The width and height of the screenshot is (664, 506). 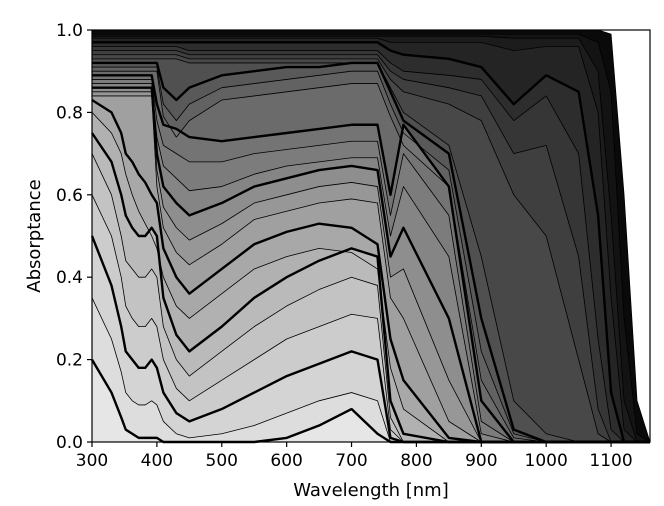 I want to click on y-tick-label-5: 1.0, so click(x=69, y=31).